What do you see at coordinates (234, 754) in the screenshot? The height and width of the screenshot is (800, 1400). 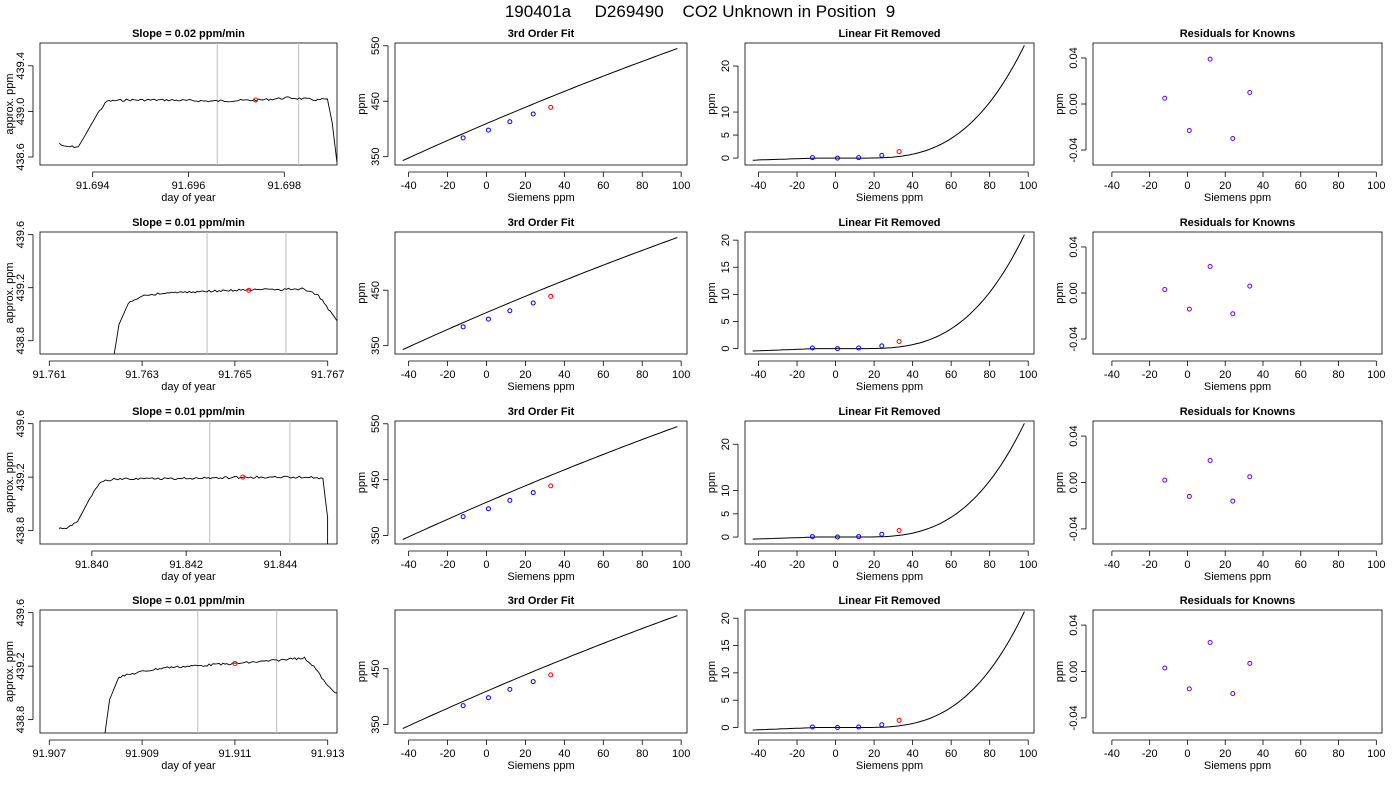 I see `x-tick-label: 91.911` at bounding box center [234, 754].